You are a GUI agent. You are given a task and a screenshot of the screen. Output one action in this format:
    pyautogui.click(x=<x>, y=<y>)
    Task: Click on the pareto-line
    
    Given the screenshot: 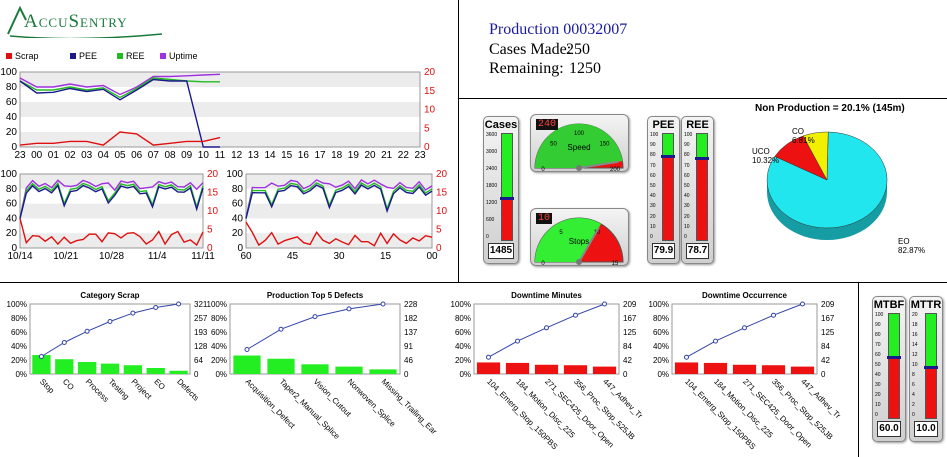 What is the action you would take?
    pyautogui.click(x=110, y=330)
    